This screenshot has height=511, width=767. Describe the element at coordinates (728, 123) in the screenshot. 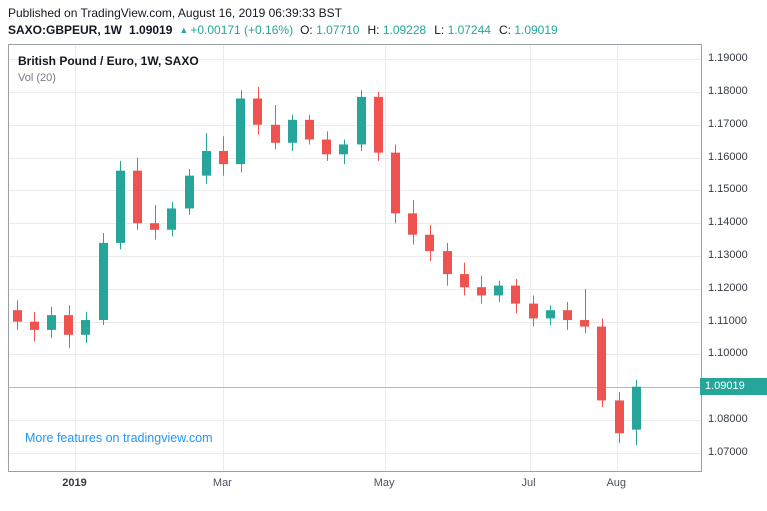

I see `price-tick-label: 1.17000` at that location.